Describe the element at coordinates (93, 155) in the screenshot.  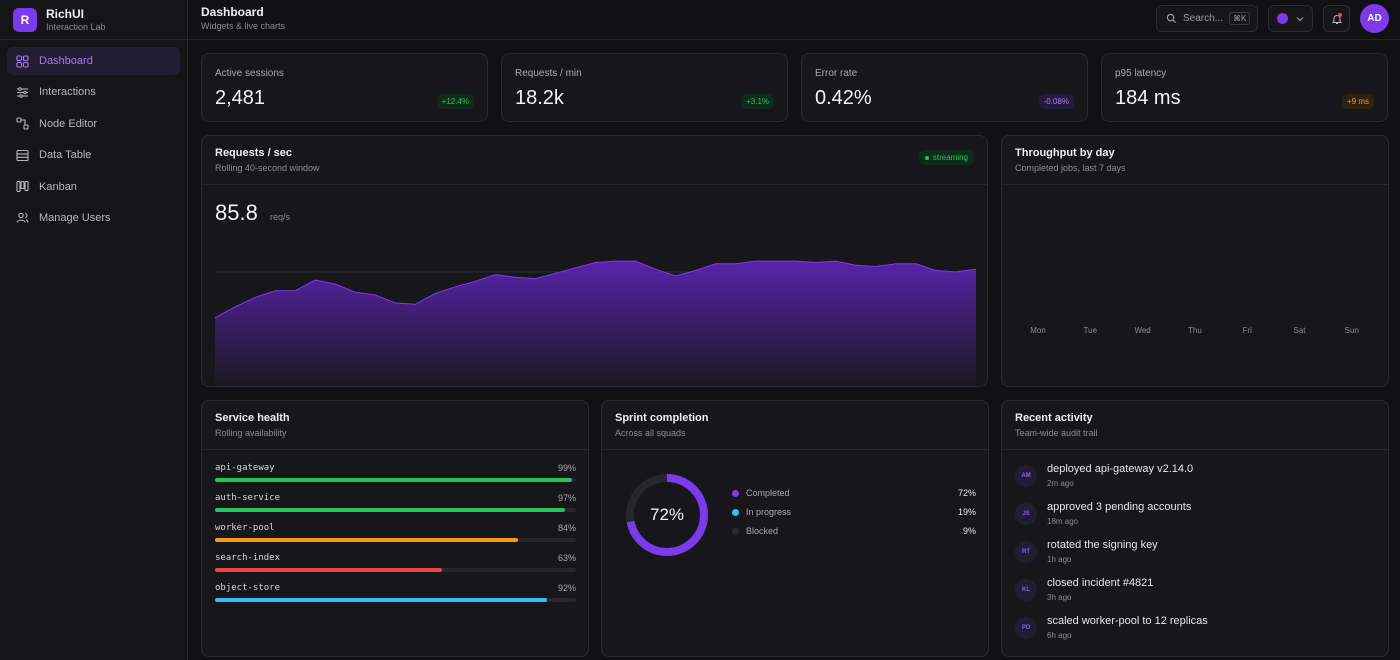
I see `sidebar-item-data-table: Data Table` at that location.